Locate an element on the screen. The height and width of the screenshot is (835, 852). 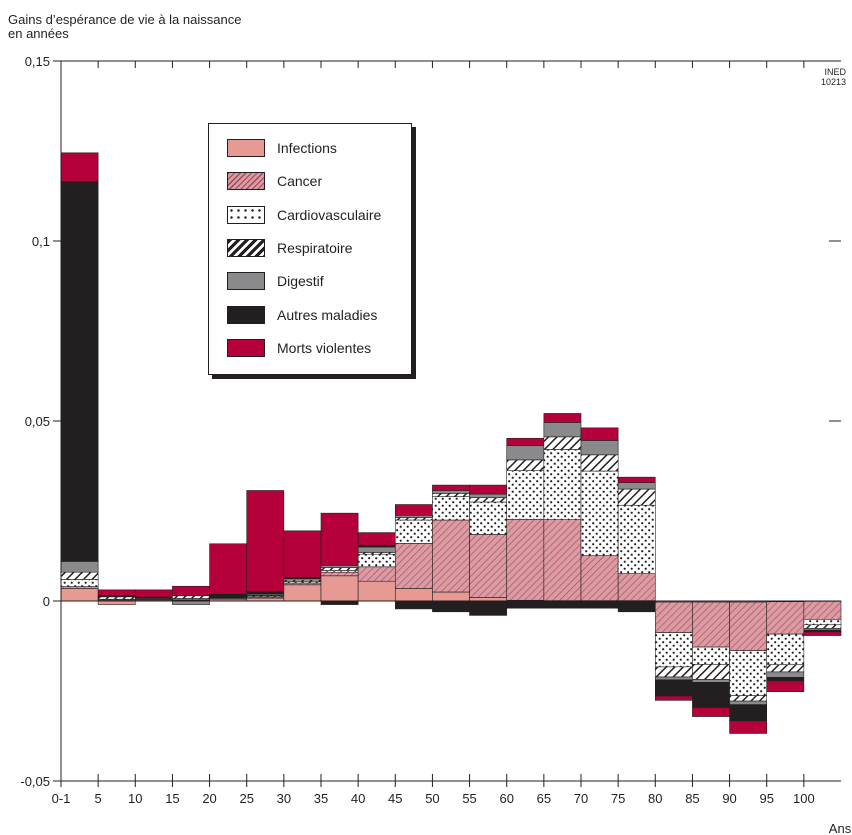
legend-item-respiratoire: Respiratoire is located at coordinates (289, 248).